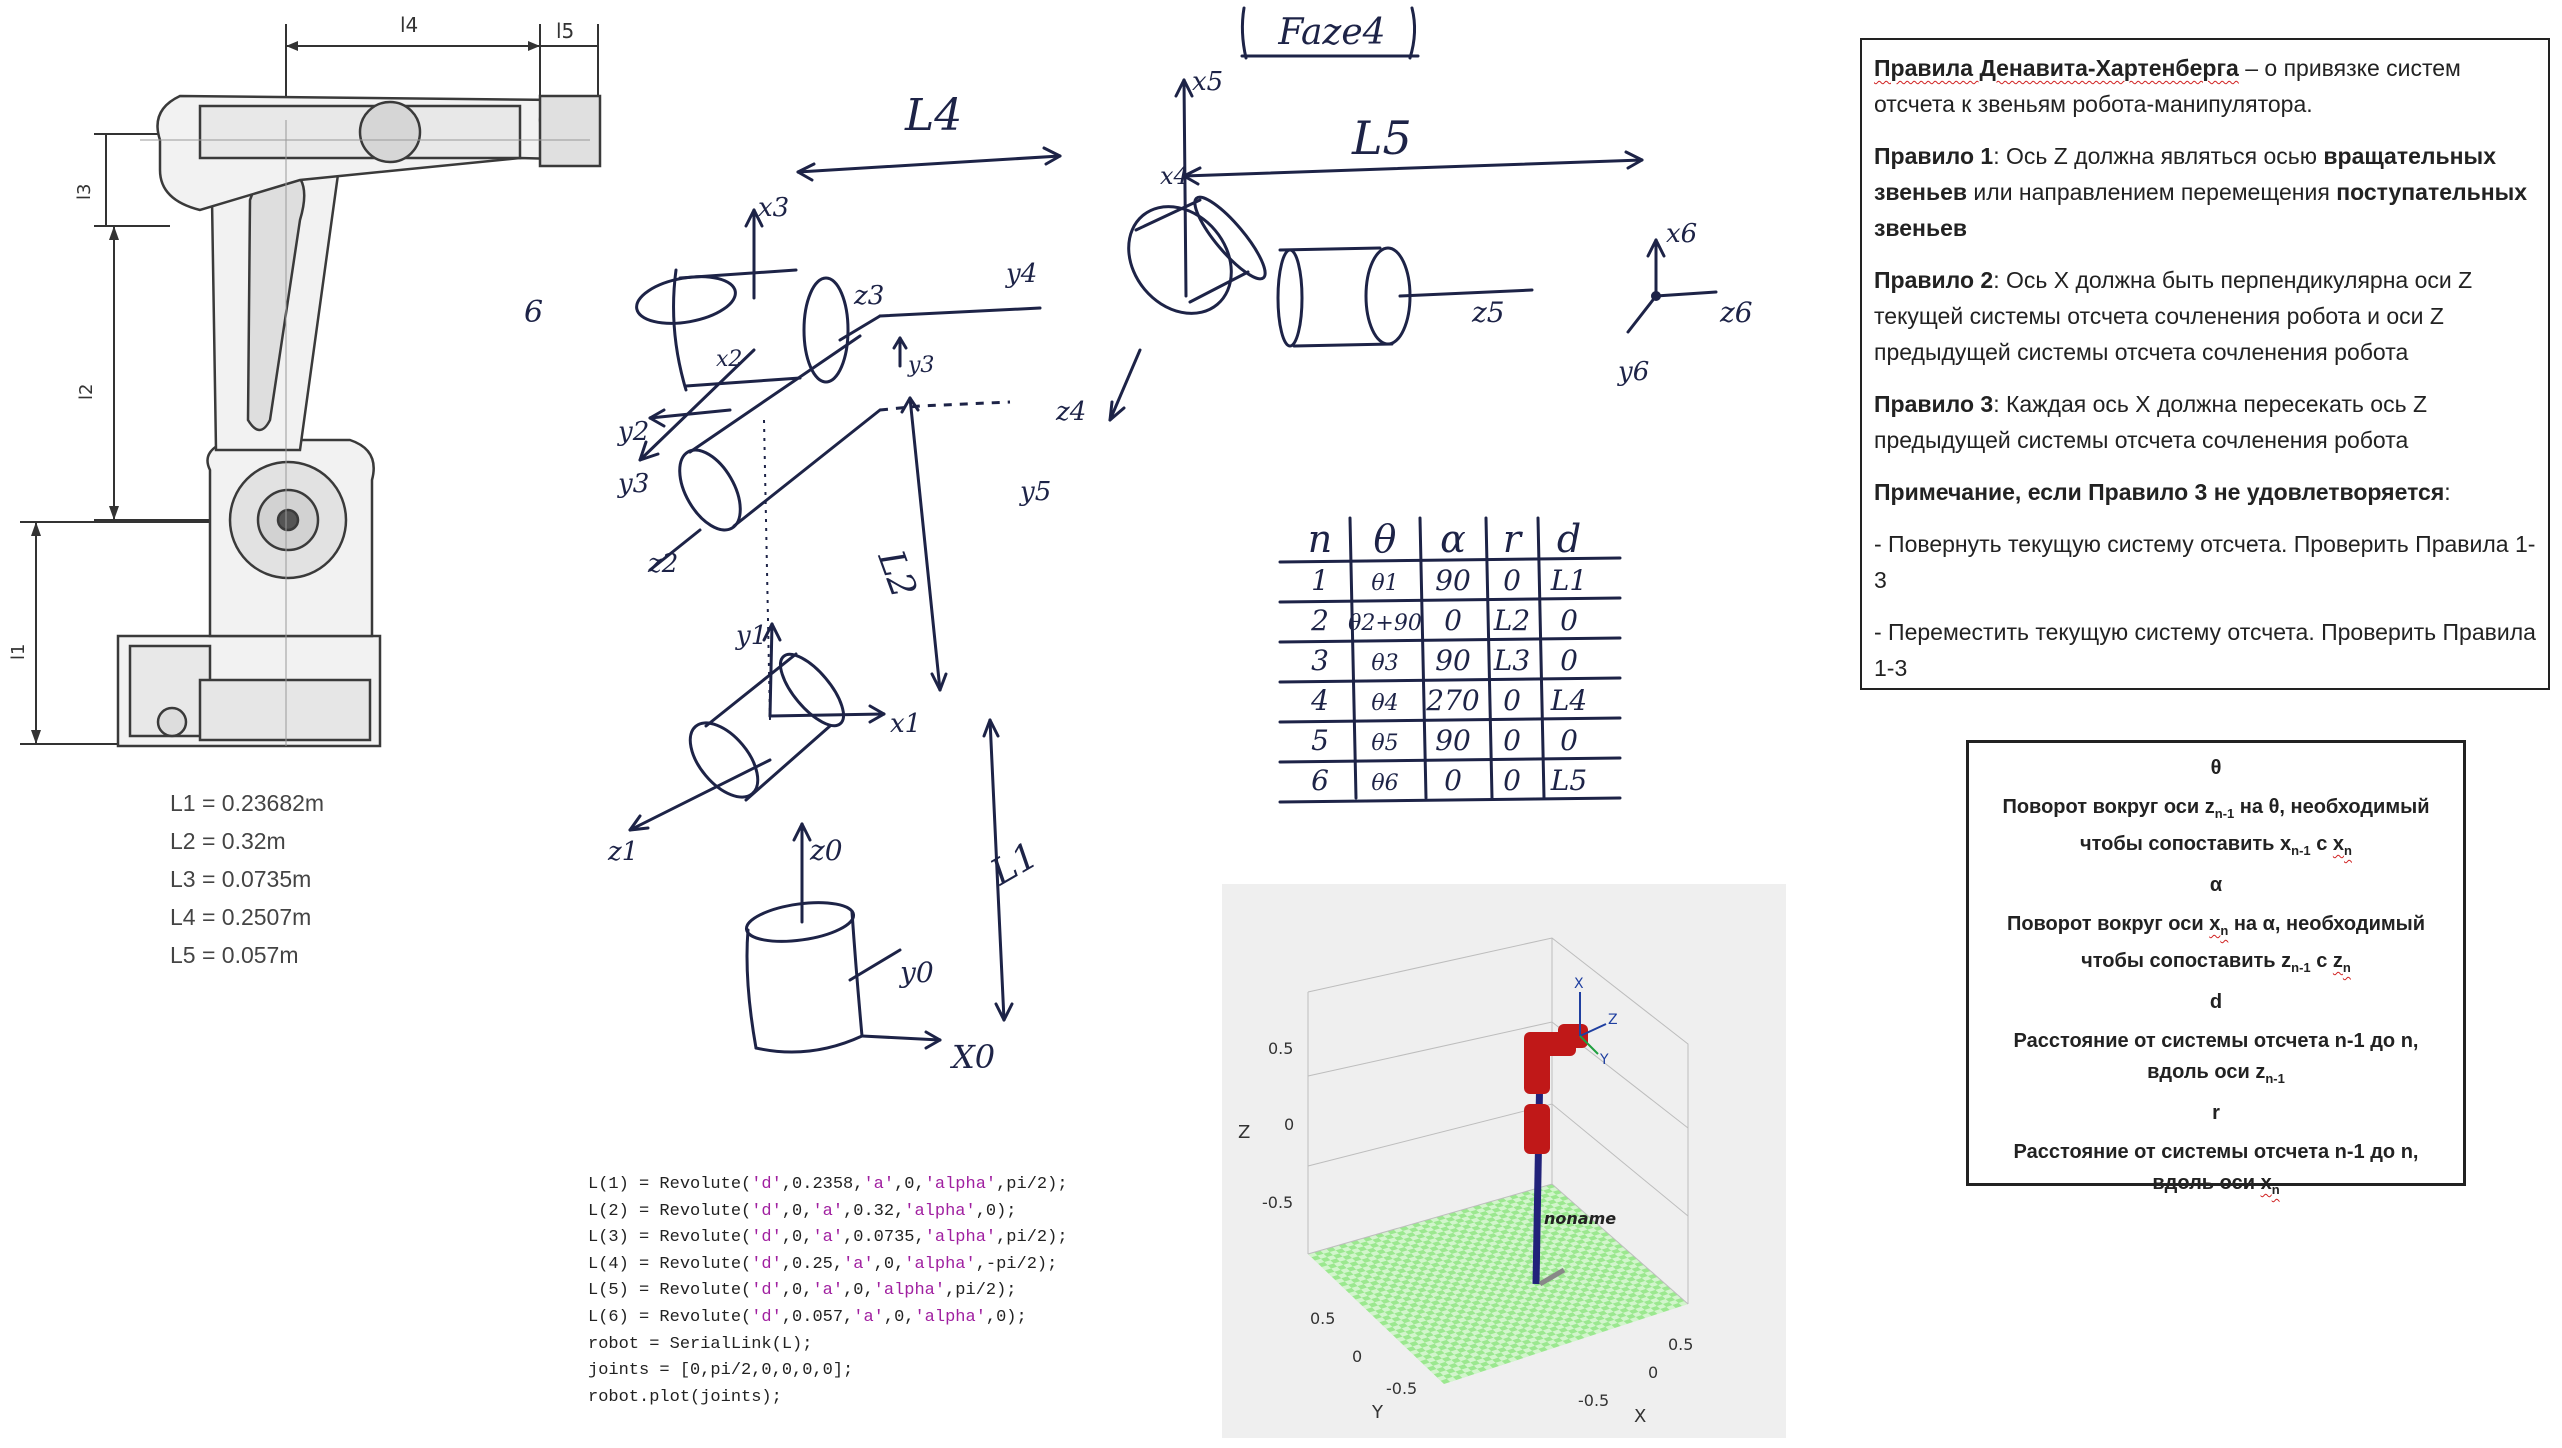  I want to click on dim-l2: l2, so click(86, 392).